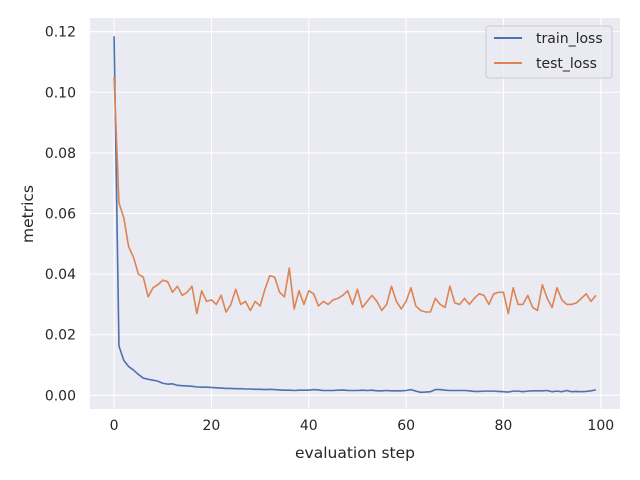  Describe the element at coordinates (114, 426) in the screenshot. I see `x-tick-label: 0` at that location.